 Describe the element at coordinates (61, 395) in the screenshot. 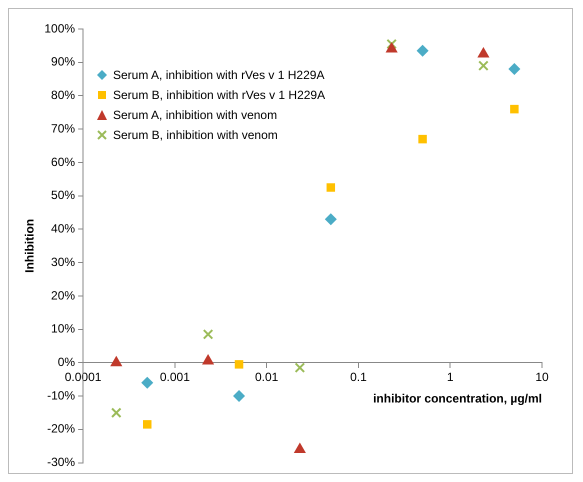

I see `y-tick-label: -10%` at that location.